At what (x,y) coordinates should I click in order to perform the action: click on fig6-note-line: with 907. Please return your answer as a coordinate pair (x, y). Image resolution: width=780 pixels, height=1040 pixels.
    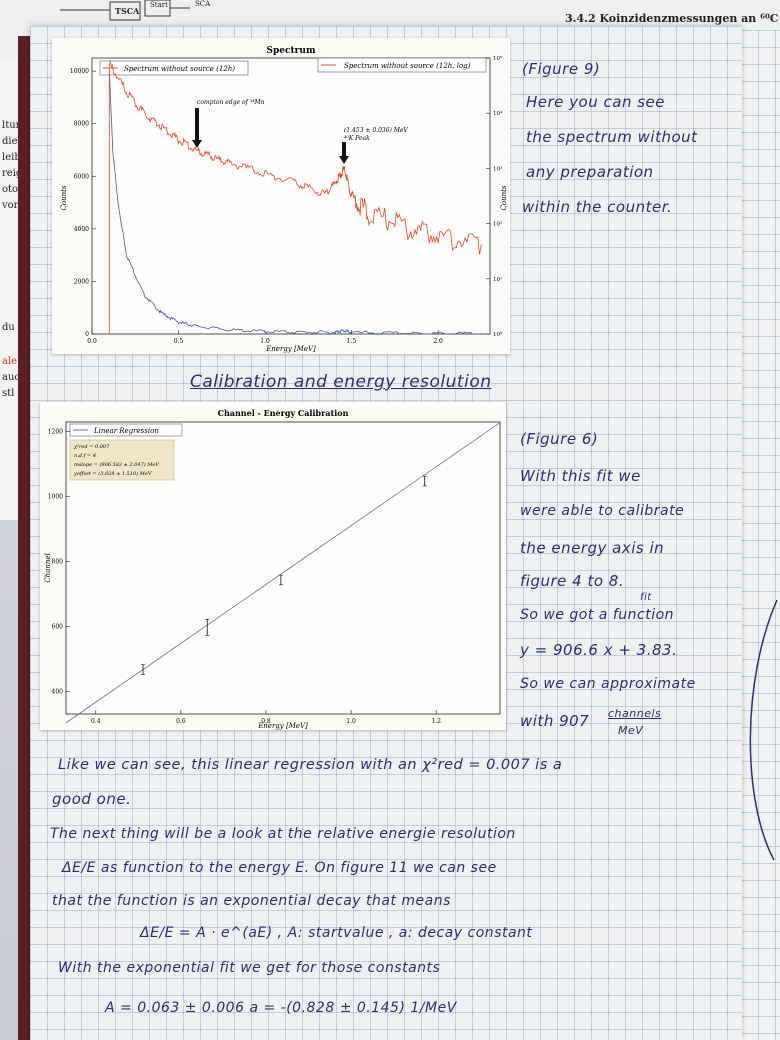
    Looking at the image, I should click on (555, 721).